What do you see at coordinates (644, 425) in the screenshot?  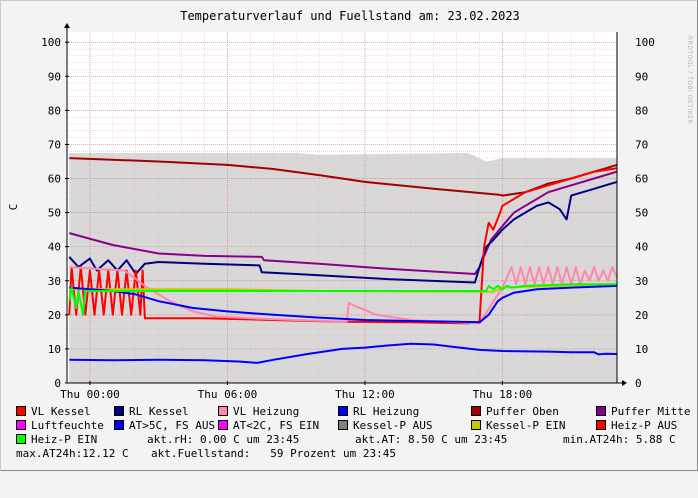 I see `legend-label: Heiz-P AUS` at bounding box center [644, 425].